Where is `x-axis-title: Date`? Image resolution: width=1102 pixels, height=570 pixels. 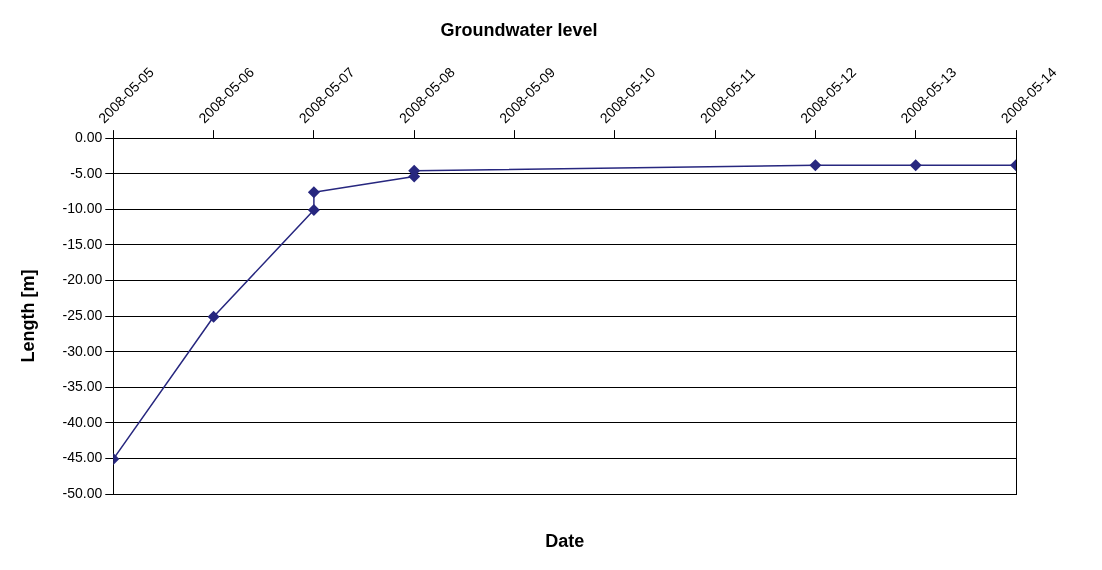
x-axis-title: Date is located at coordinates (565, 540).